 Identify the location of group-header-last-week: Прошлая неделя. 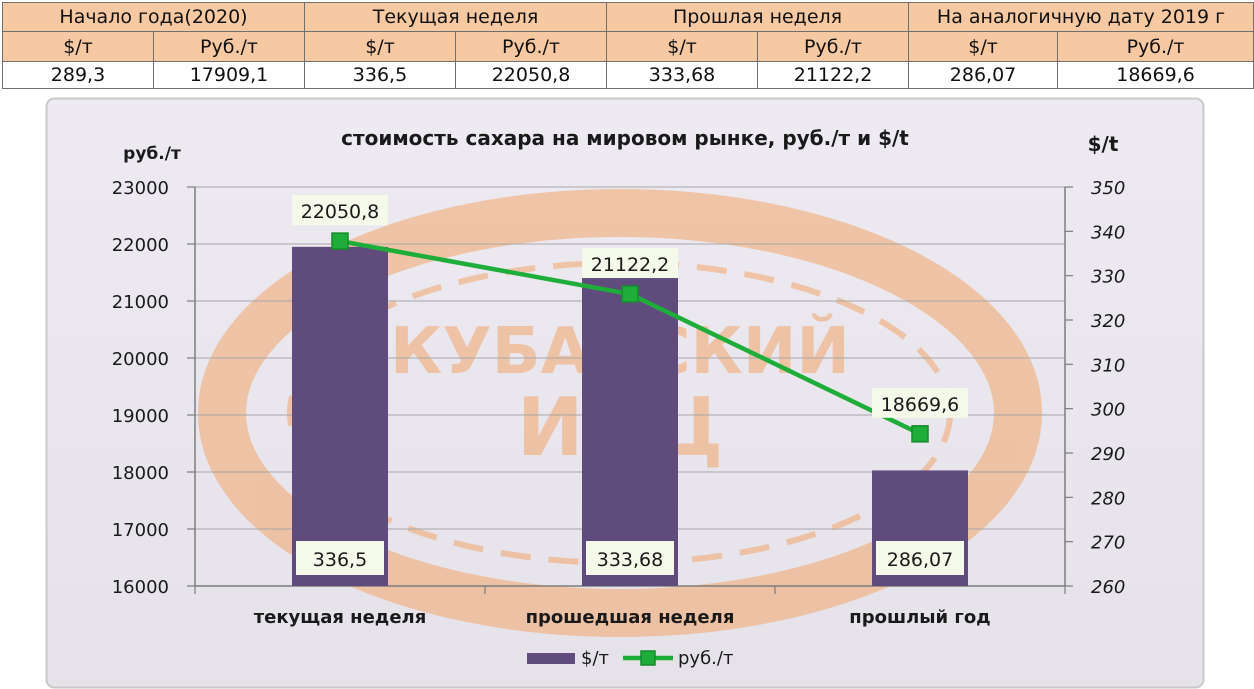
(758, 17).